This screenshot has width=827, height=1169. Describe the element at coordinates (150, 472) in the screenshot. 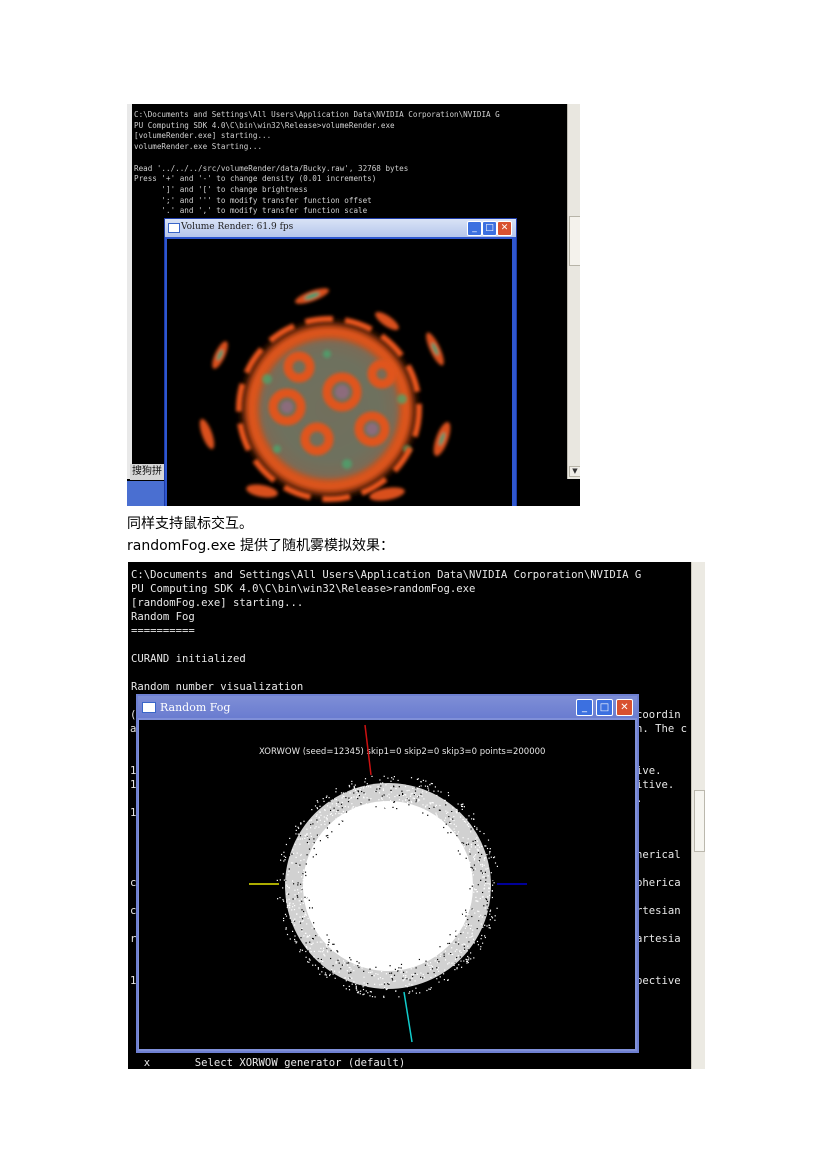

I see `ime-status: 搜狗拼` at that location.